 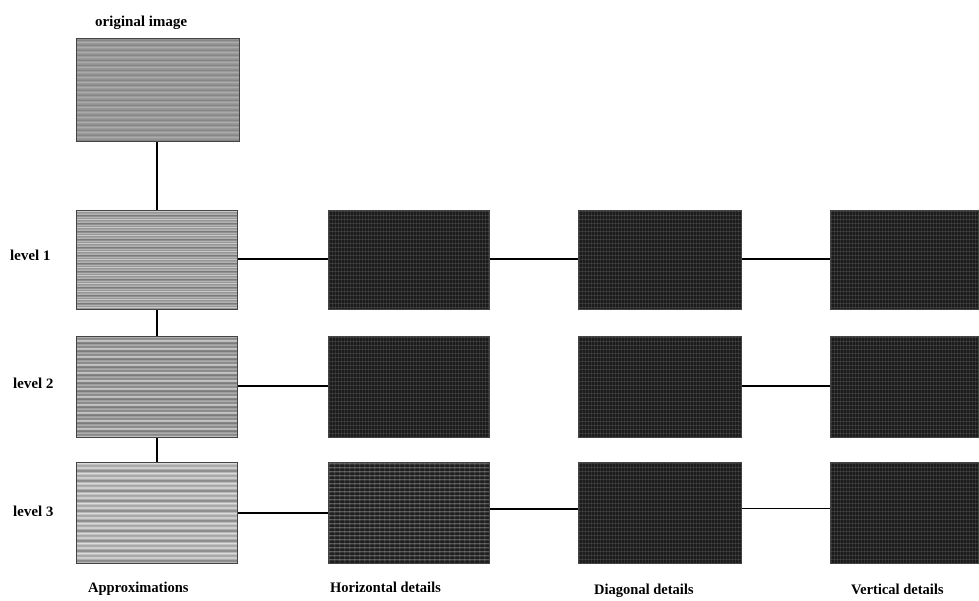 What do you see at coordinates (30, 256) in the screenshot?
I see `level-1-label: level 1` at bounding box center [30, 256].